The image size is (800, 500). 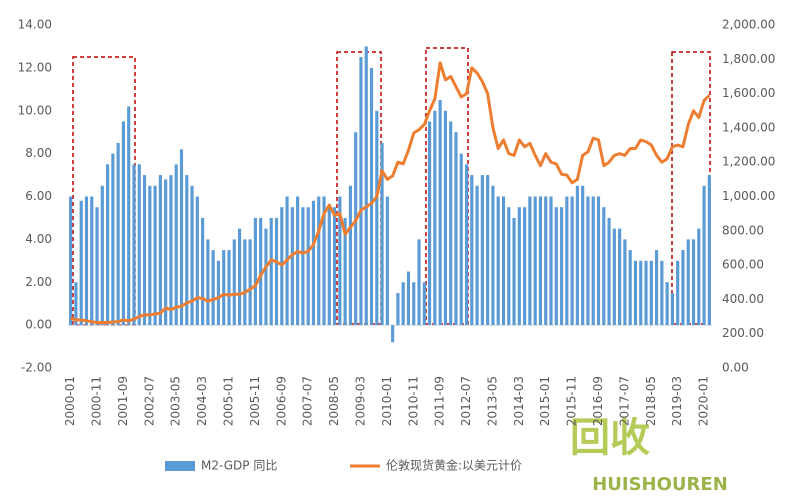 What do you see at coordinates (180, 466) in the screenshot?
I see `legend-swatch` at bounding box center [180, 466].